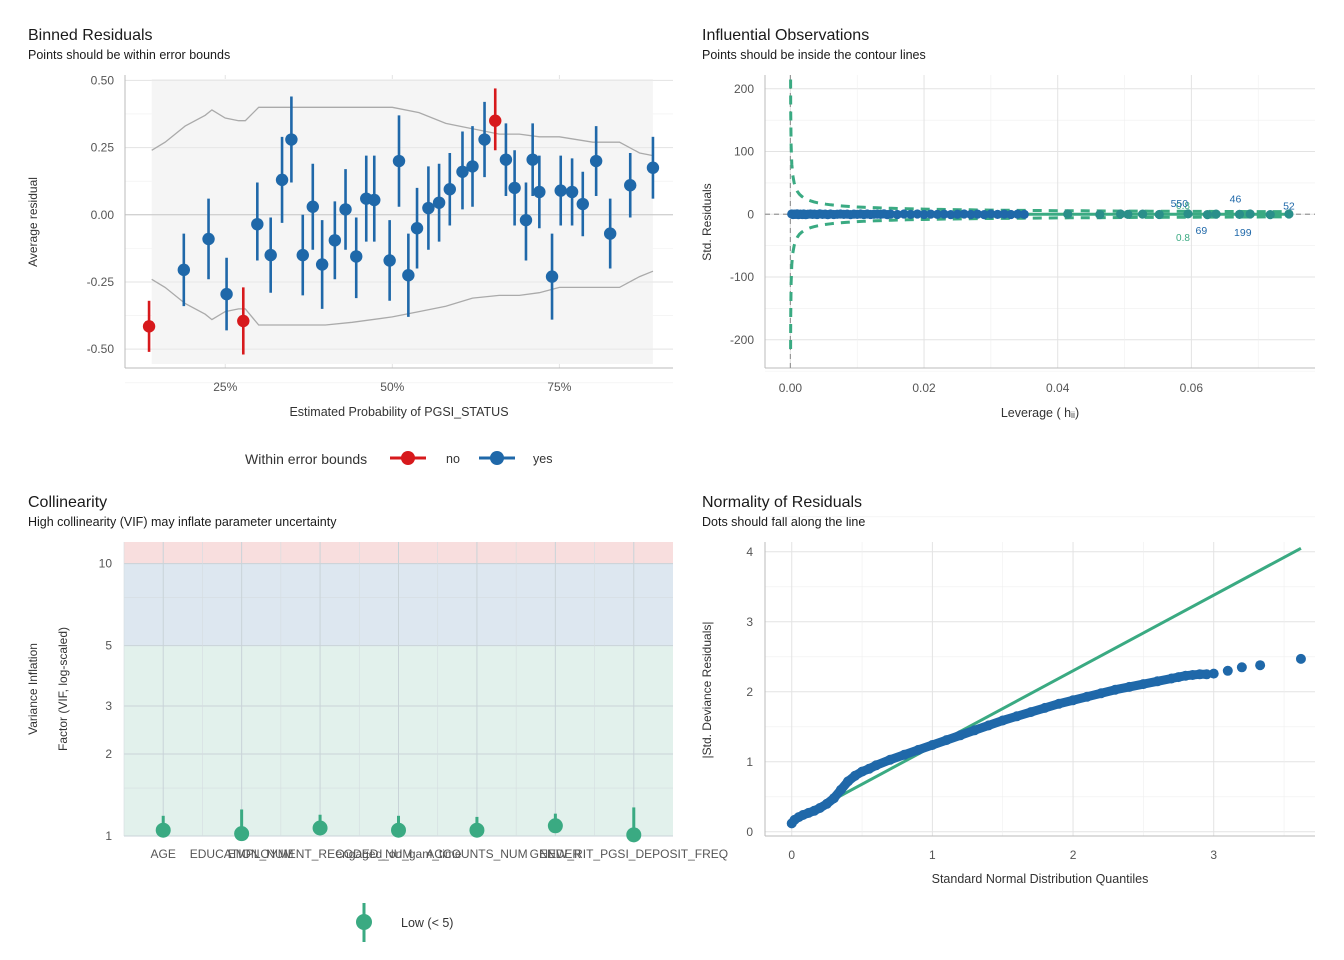 The width and height of the screenshot is (1344, 960). Describe the element at coordinates (1180, 204) in the screenshot. I see `influential-point-label: 550` at that location.